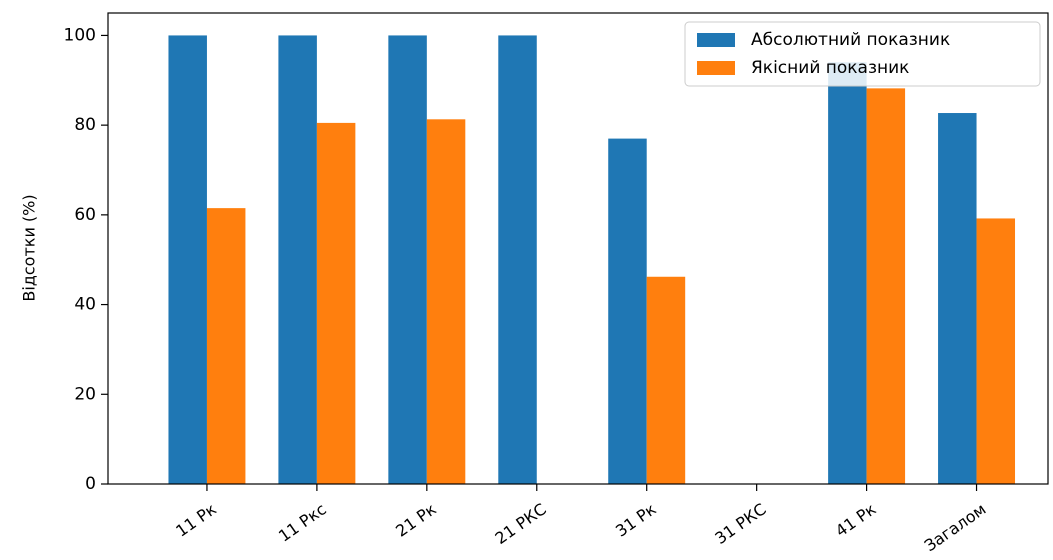  I want to click on x-tick-label: 31 РКС, so click(740, 523).